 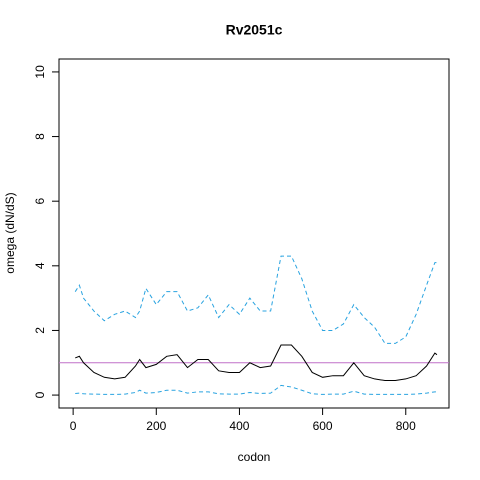 I want to click on x-tick-label: 0, so click(x=73, y=426).